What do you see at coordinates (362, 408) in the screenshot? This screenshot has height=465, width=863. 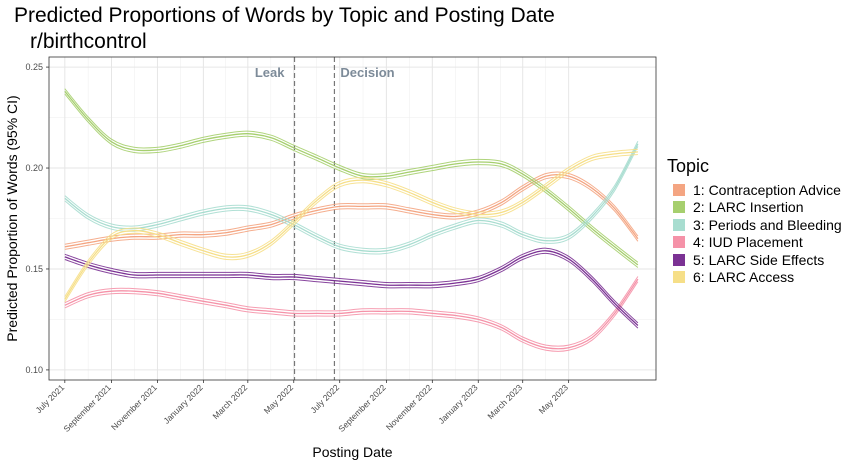 I see `x-tick-label: September 2022` at bounding box center [362, 408].